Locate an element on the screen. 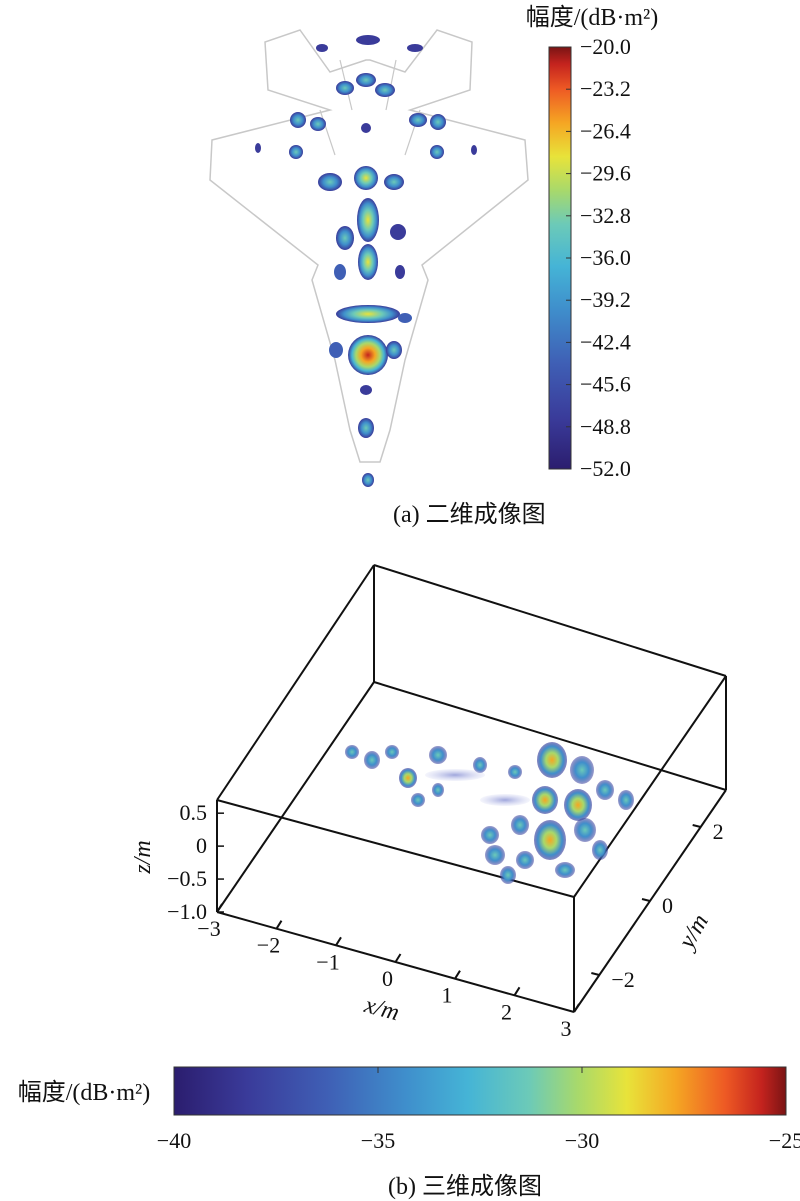  z-axis-ticks: −1.0 −0.5 0 0.5 is located at coordinates (195, 862).